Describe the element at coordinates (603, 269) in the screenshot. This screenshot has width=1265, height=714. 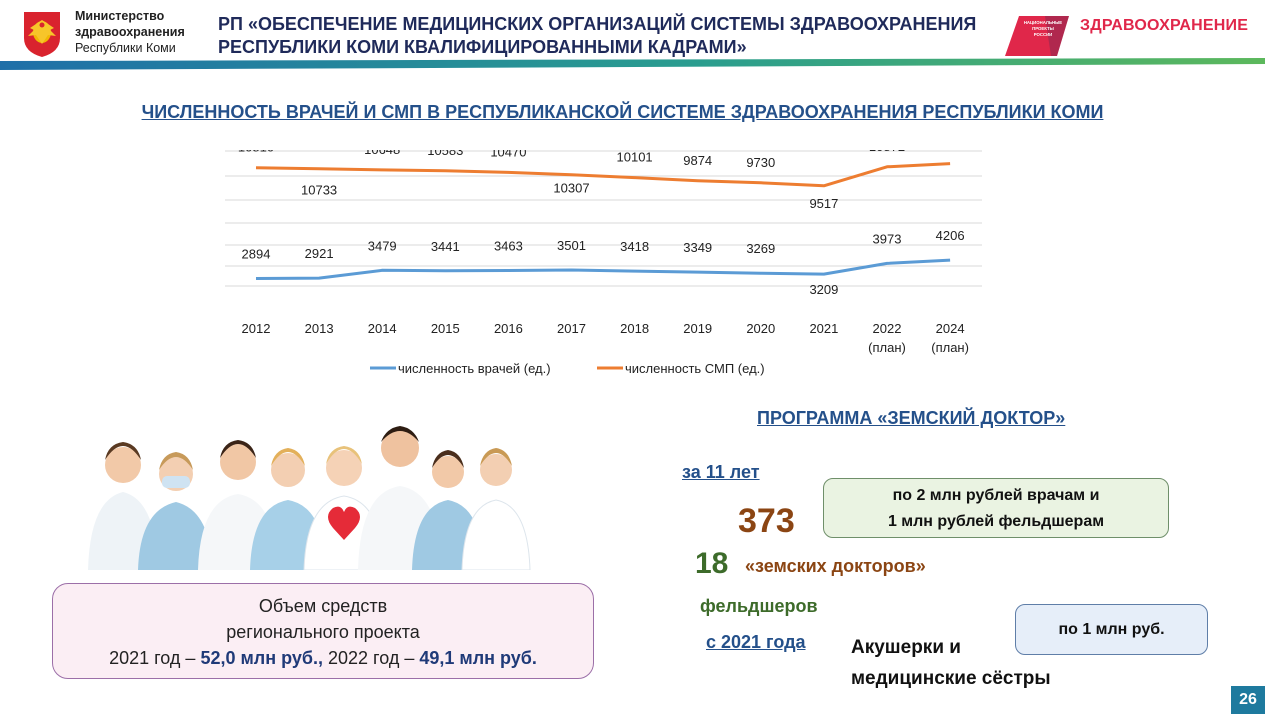
I see `series-line-doctors` at that location.